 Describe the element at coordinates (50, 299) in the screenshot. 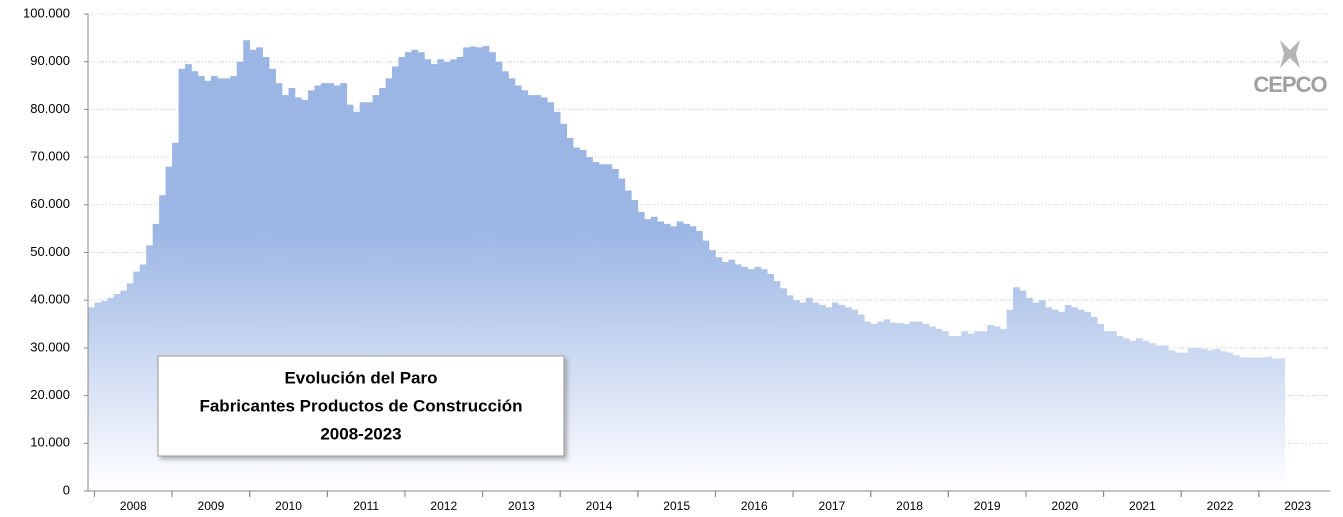

I see `y-tick-label: 40.000` at that location.